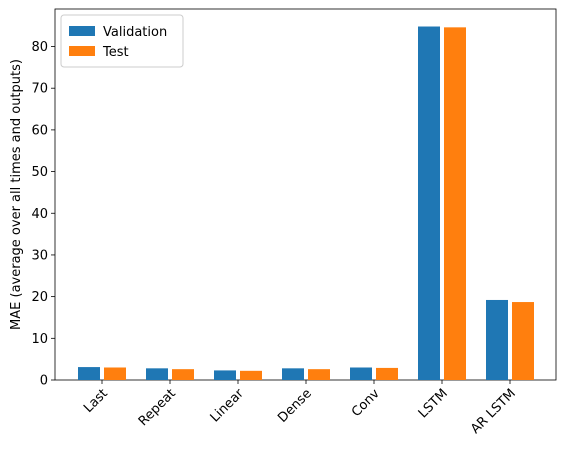  Describe the element at coordinates (319, 374) in the screenshot. I see `bar-test-dense` at that location.